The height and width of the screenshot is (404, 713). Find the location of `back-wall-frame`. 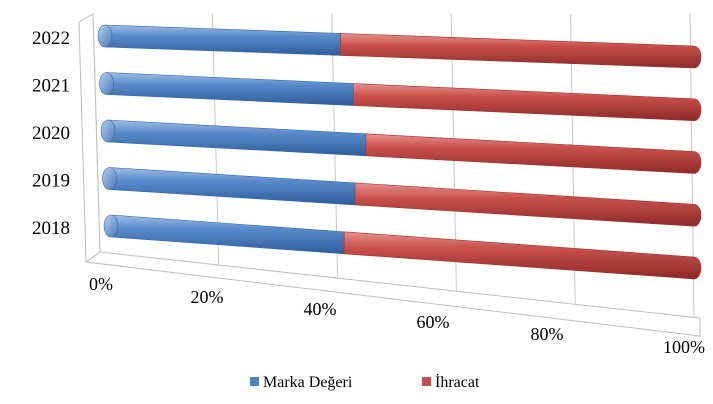

back-wall-frame is located at coordinates (89, 138).